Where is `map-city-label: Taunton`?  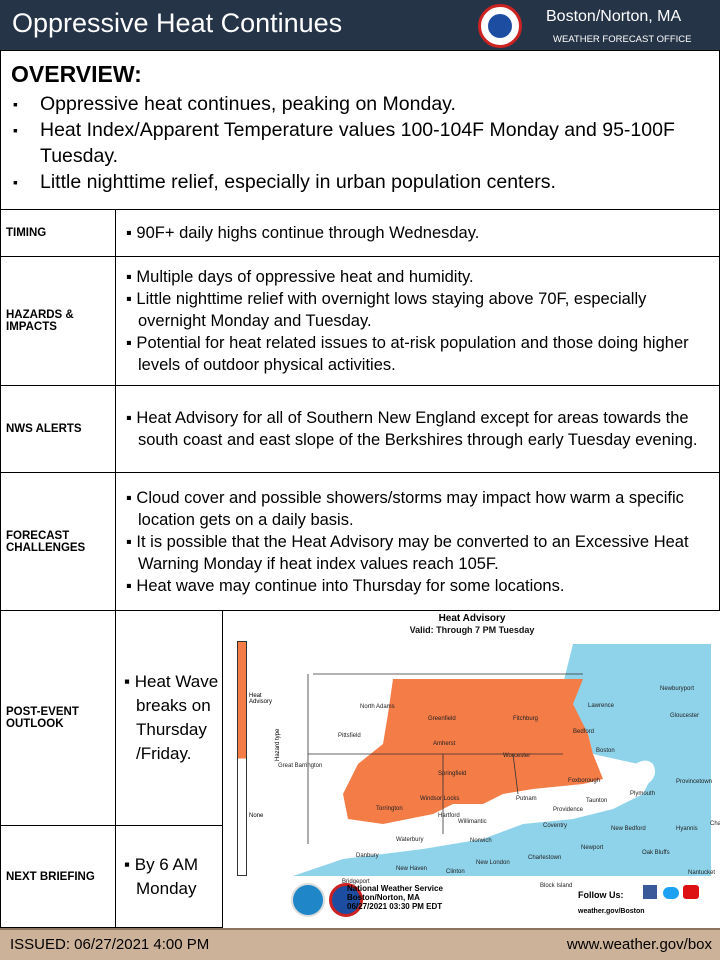 map-city-label: Taunton is located at coordinates (597, 801).